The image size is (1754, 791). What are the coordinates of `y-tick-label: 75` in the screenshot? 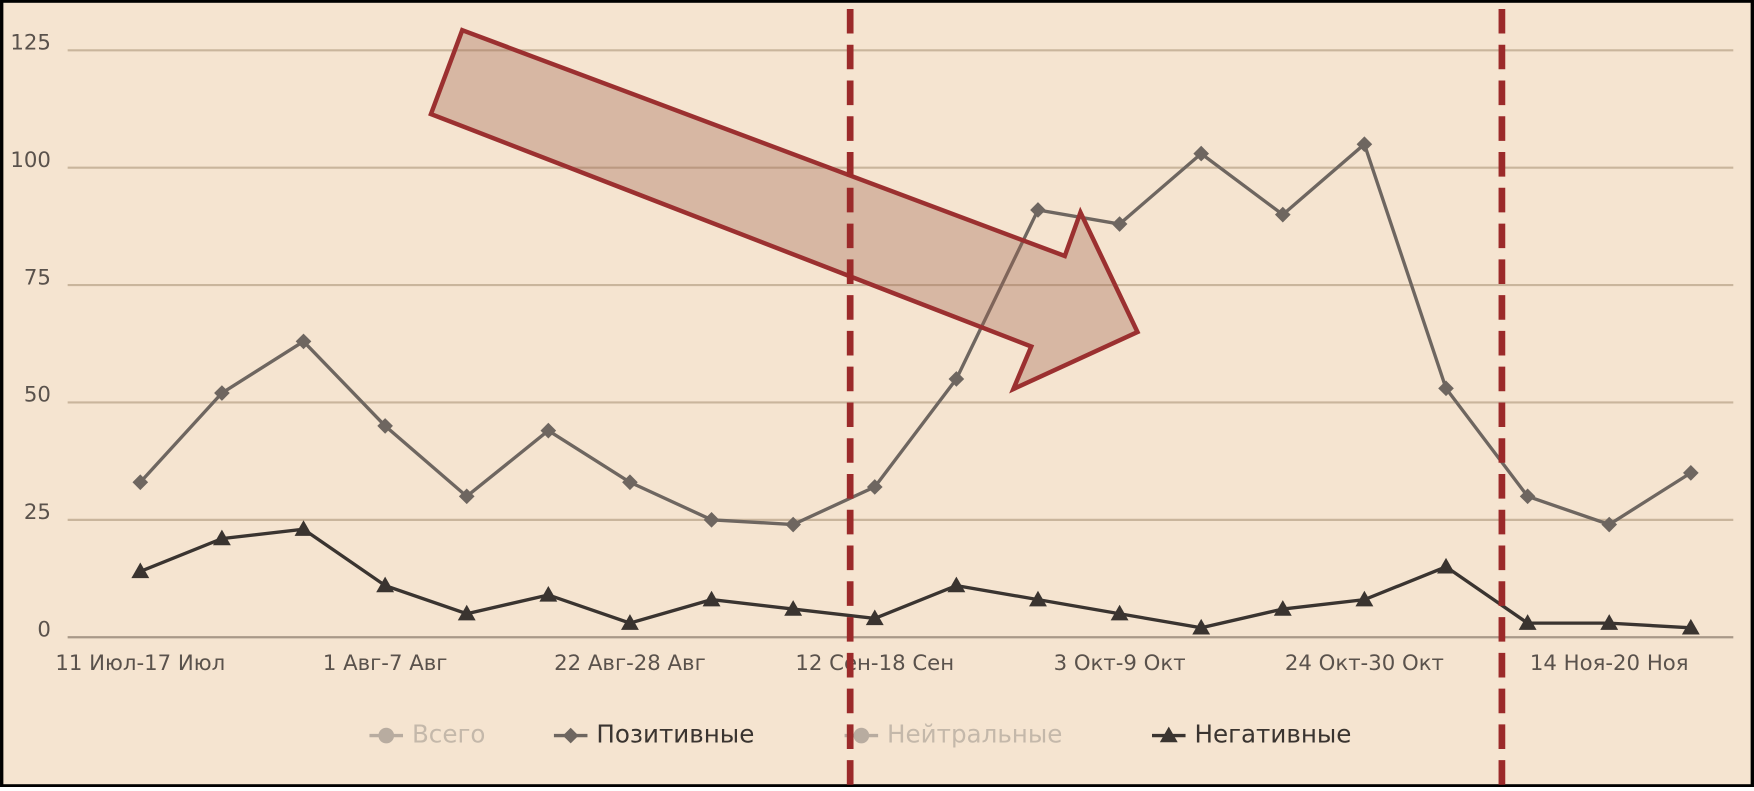 It's located at (37, 277).